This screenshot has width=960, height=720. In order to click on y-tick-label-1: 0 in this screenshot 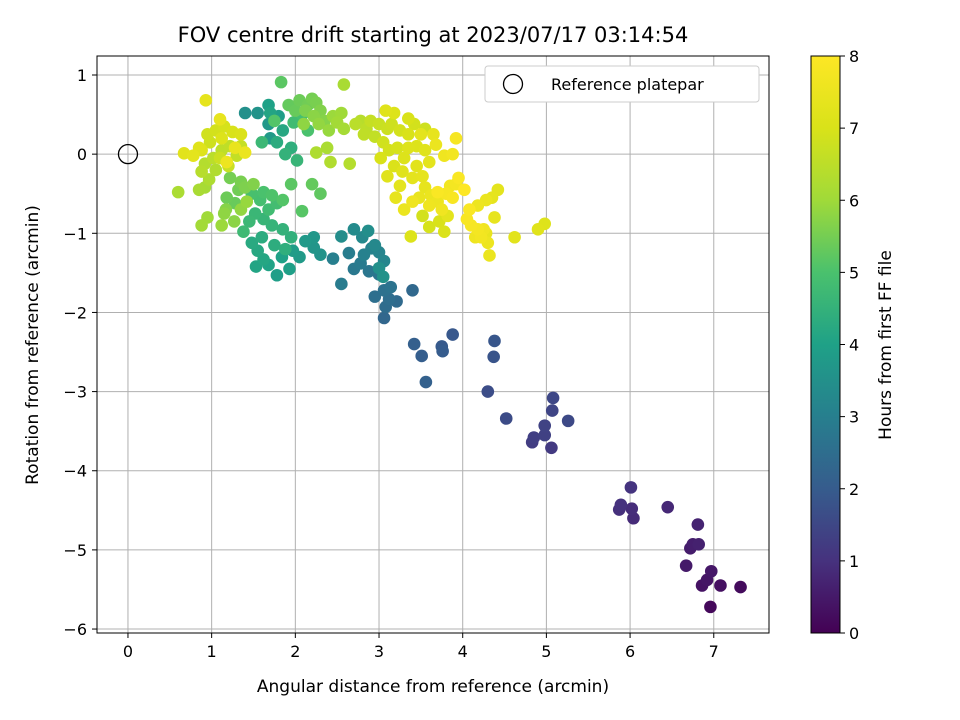, I will do `click(82, 154)`.